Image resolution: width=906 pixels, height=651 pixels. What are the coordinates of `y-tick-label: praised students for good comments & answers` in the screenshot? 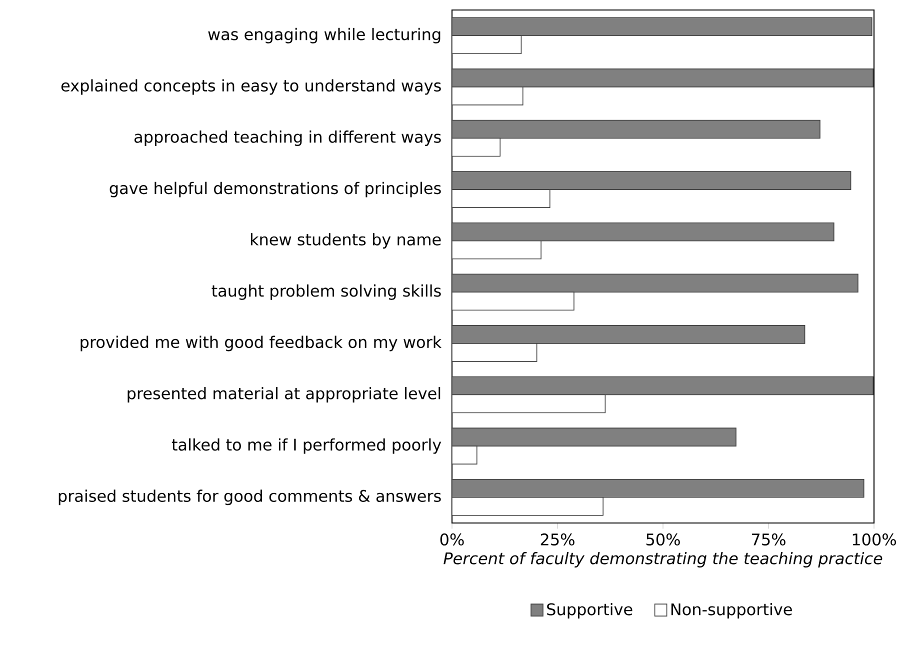 It's located at (249, 498).